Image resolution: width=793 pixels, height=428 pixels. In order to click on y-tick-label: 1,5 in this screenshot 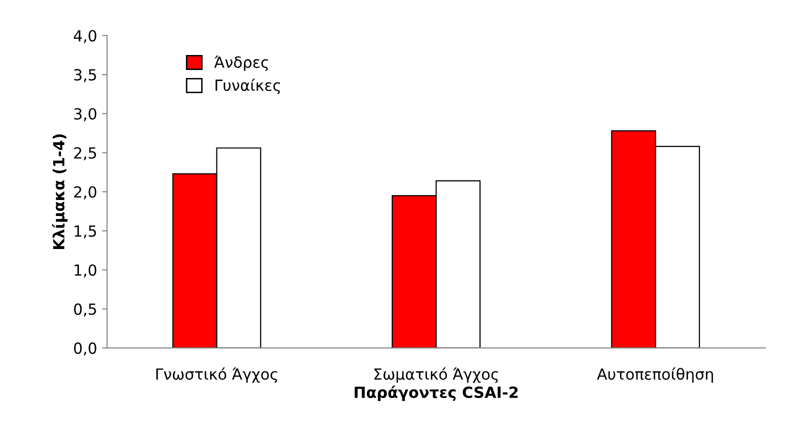, I will do `click(85, 231)`.